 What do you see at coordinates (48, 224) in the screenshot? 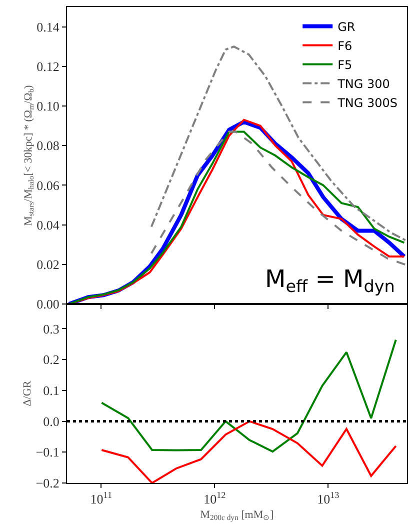
I see `y-tick-label: 0.04` at bounding box center [48, 224].